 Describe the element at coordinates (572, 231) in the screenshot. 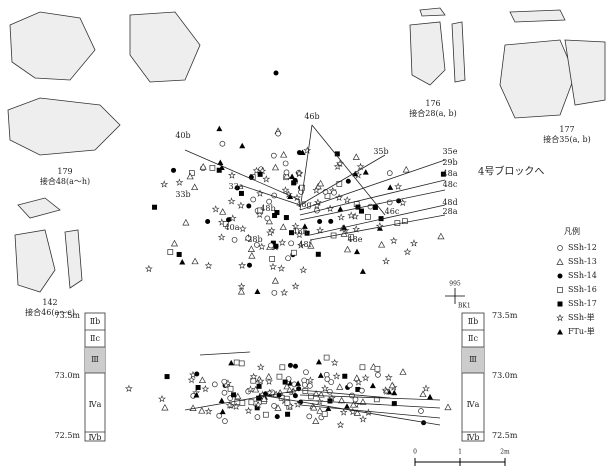

I see `legend-title: 凡例` at that location.